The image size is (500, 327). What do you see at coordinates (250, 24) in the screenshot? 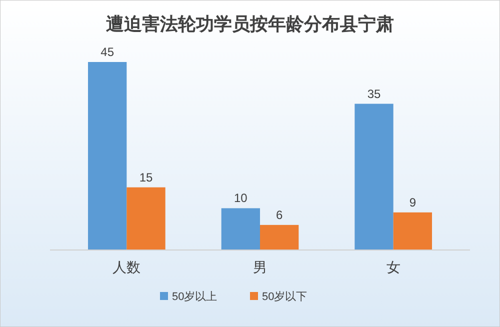
I see `chart-title: 遭迫害法轮功学员按年龄分布县宁肃` at bounding box center [250, 24].